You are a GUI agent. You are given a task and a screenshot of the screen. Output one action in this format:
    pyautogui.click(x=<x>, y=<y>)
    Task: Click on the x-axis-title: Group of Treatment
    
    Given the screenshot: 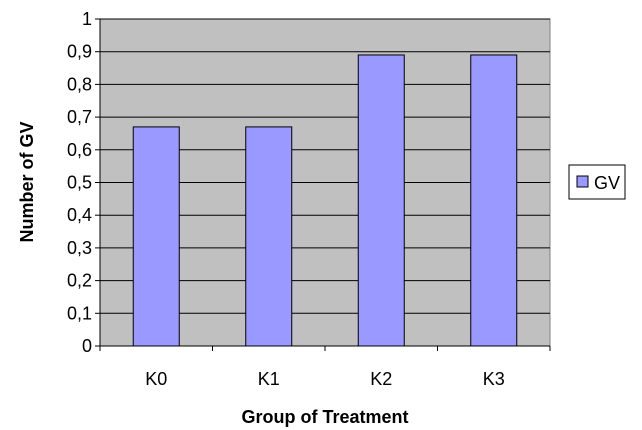 What is the action you would take?
    pyautogui.click(x=324, y=417)
    